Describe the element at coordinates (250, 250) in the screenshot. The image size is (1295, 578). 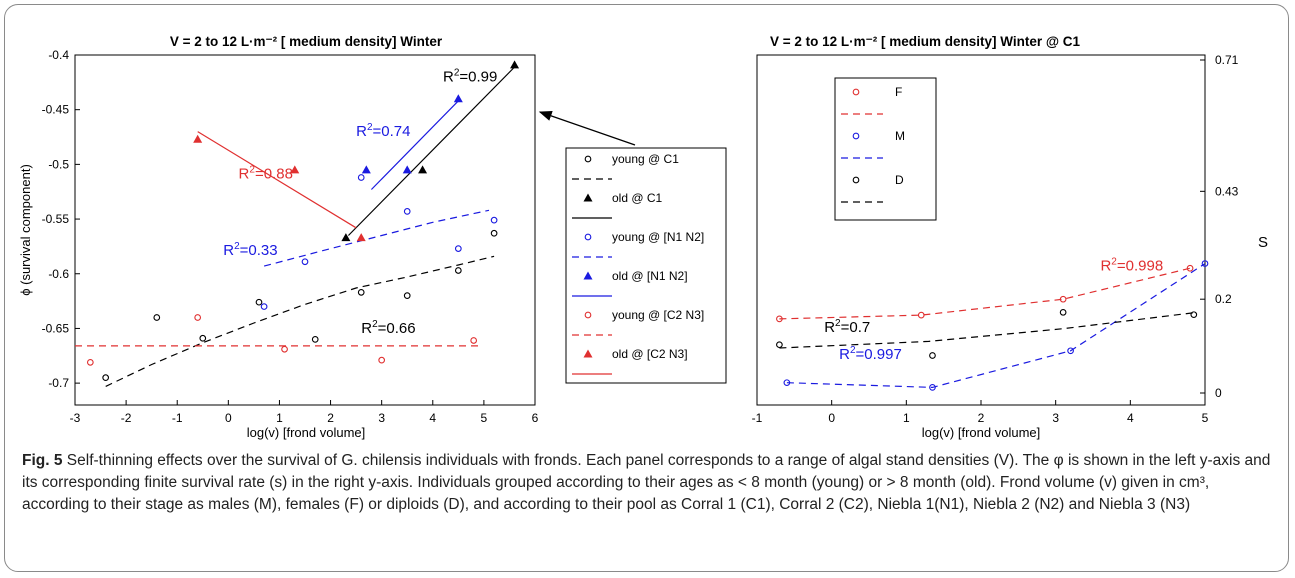
I see `r2-label-young-n1-n2-fit: R2=0.33` at that location.